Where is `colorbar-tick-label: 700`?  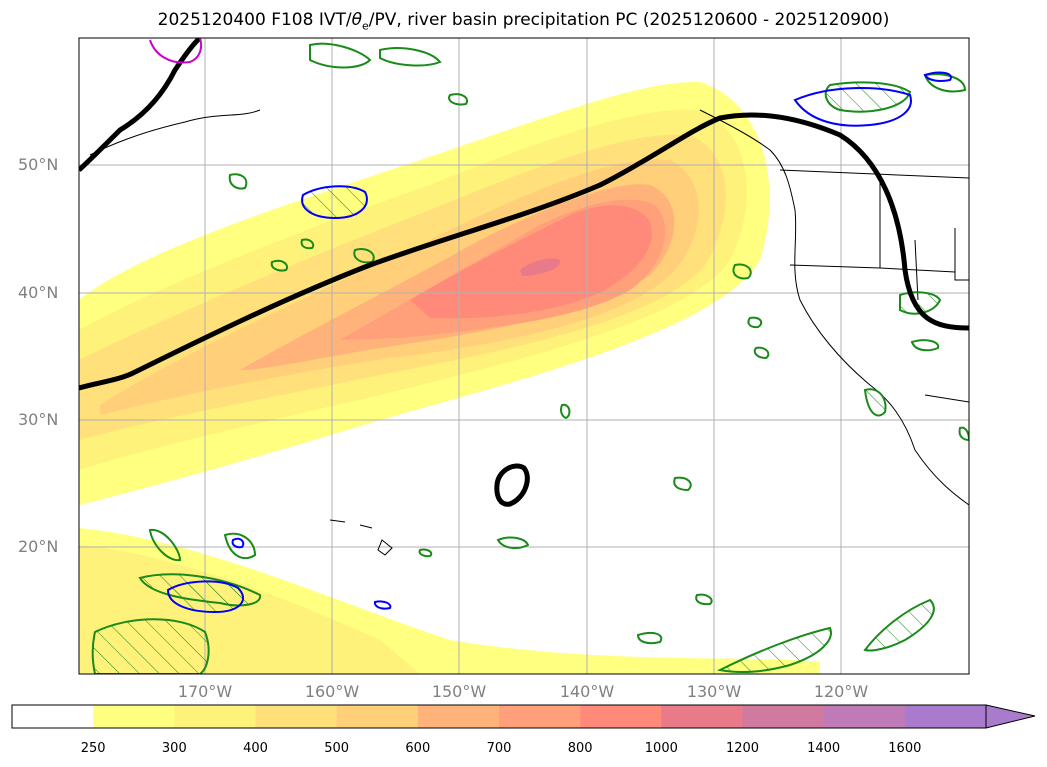 colorbar-tick-label: 700 is located at coordinates (499, 748).